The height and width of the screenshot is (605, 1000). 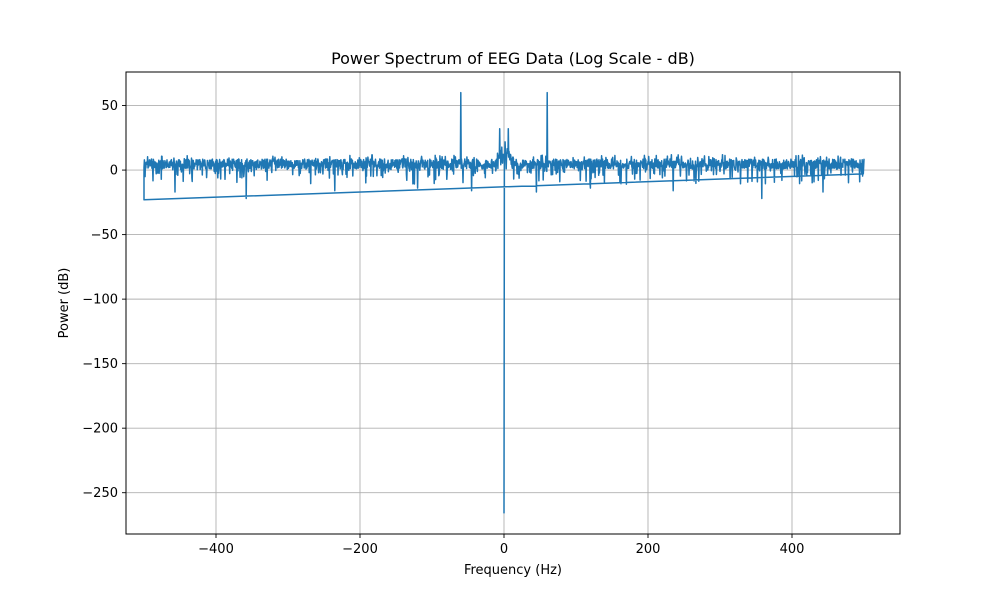 What do you see at coordinates (360, 549) in the screenshot?
I see `x-tick-label: −200` at bounding box center [360, 549].